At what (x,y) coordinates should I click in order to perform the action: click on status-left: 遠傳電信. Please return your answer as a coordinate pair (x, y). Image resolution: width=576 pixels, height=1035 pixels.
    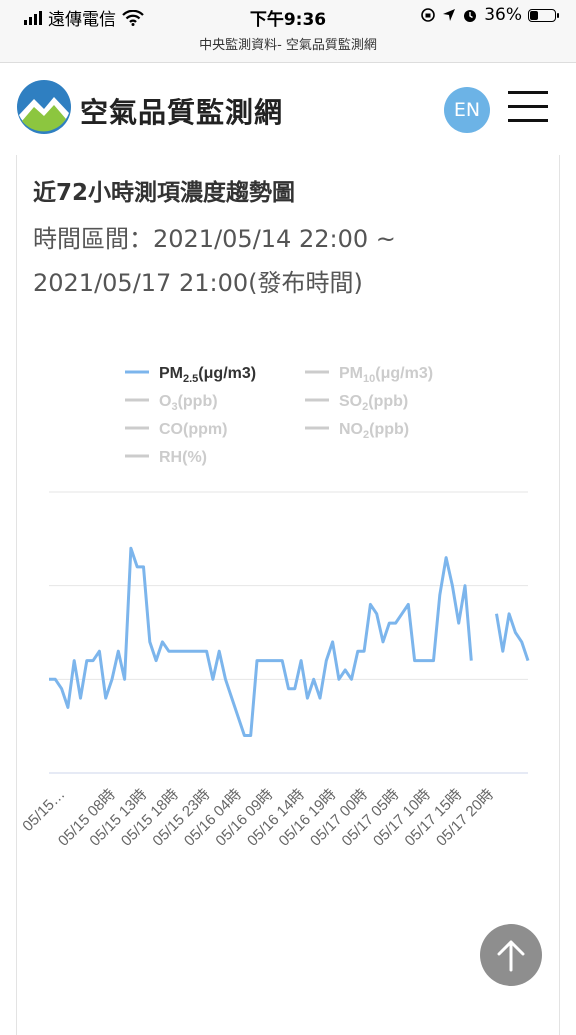
    Looking at the image, I should click on (84, 17).